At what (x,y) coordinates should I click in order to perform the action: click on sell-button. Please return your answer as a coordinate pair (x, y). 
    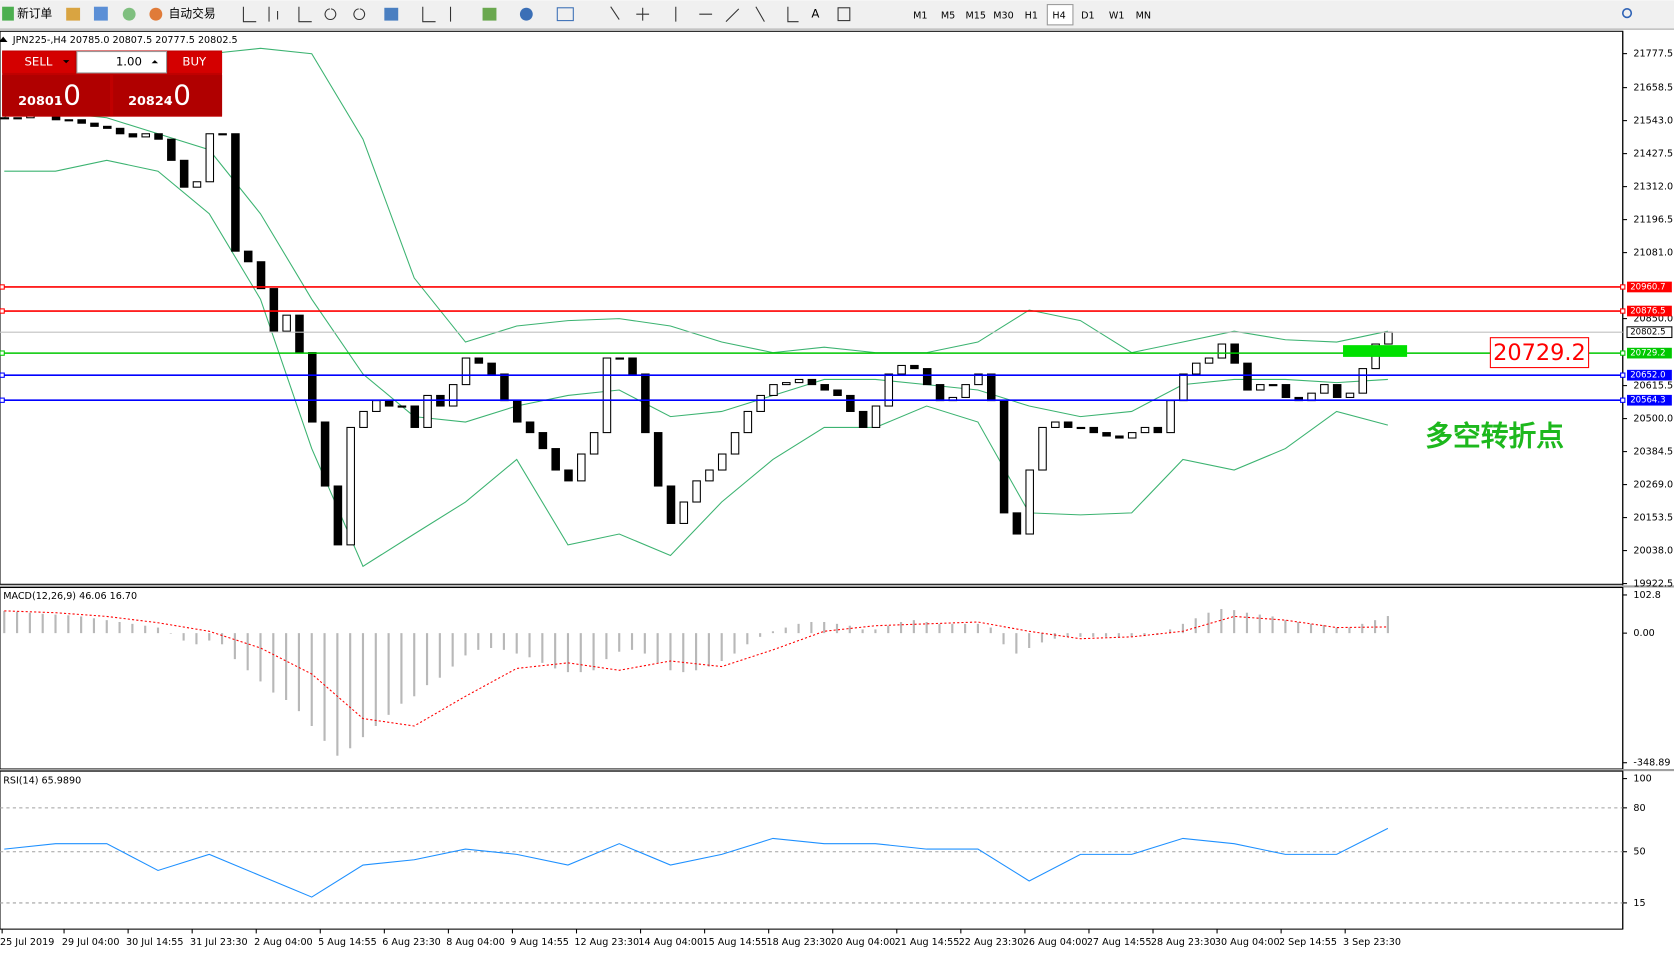
    Looking at the image, I should click on (38, 62).